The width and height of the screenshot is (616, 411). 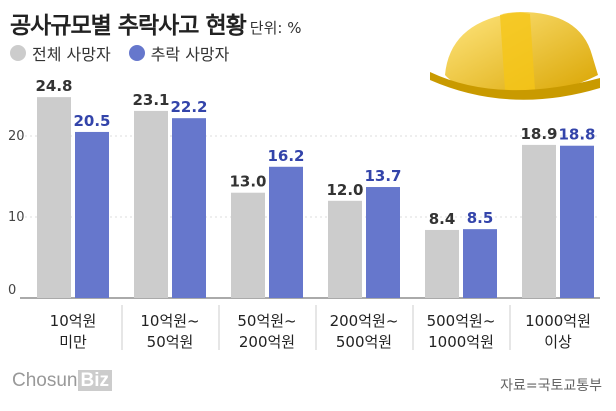 What do you see at coordinates (266, 321) in the screenshot?
I see `x-tick-label: 50억원~` at bounding box center [266, 321].